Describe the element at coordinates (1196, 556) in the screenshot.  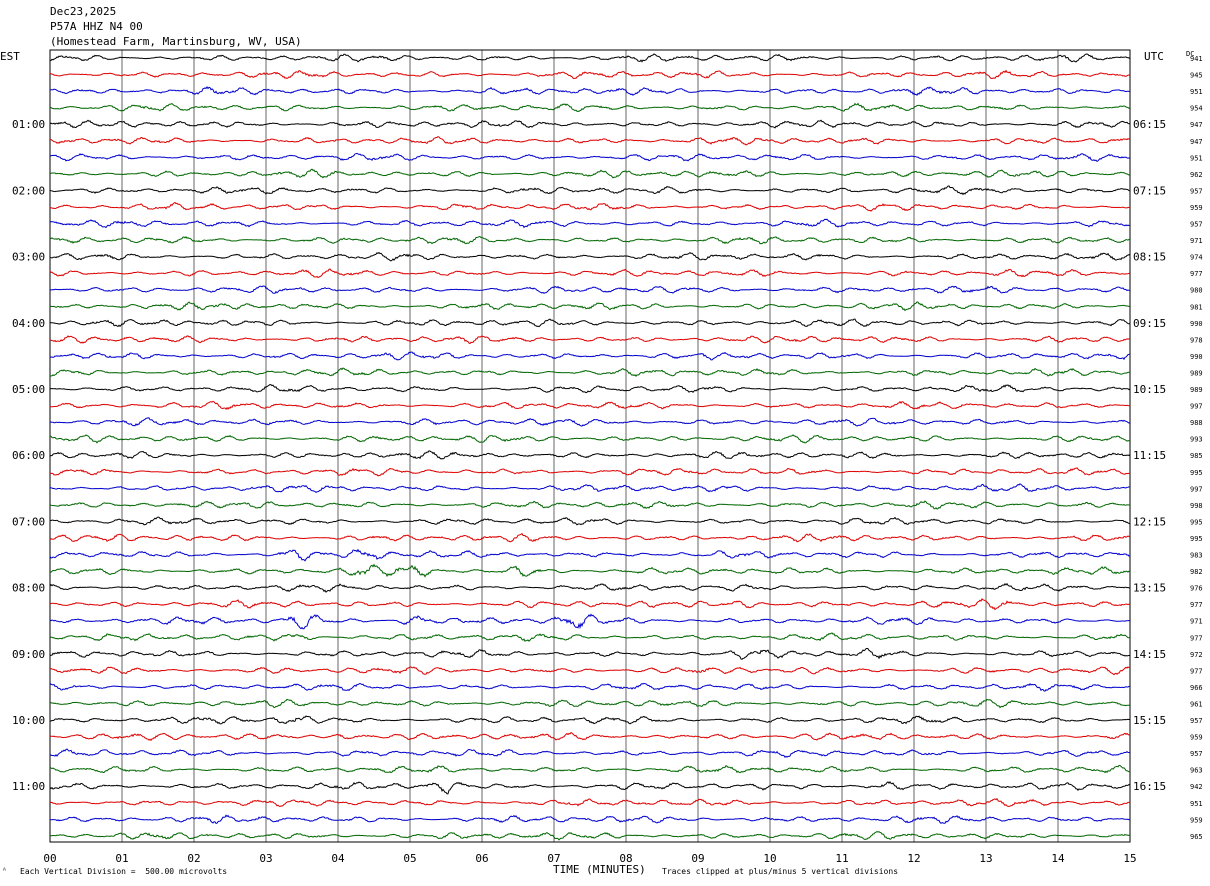
I see `dc-offset-label: 983` at that location.